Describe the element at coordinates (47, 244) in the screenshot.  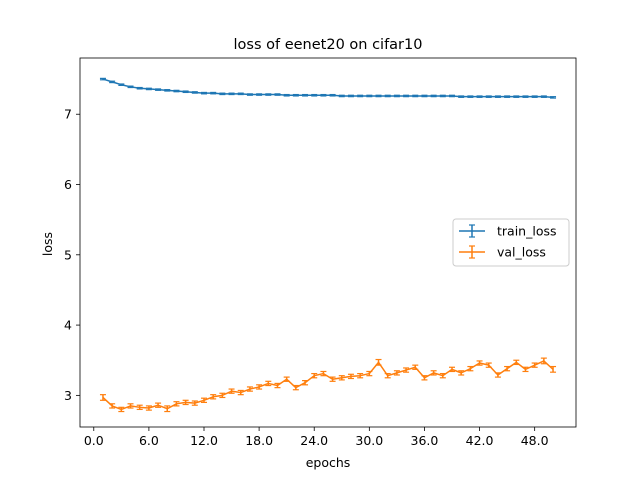
I see `y-axis-label: loss` at that location.